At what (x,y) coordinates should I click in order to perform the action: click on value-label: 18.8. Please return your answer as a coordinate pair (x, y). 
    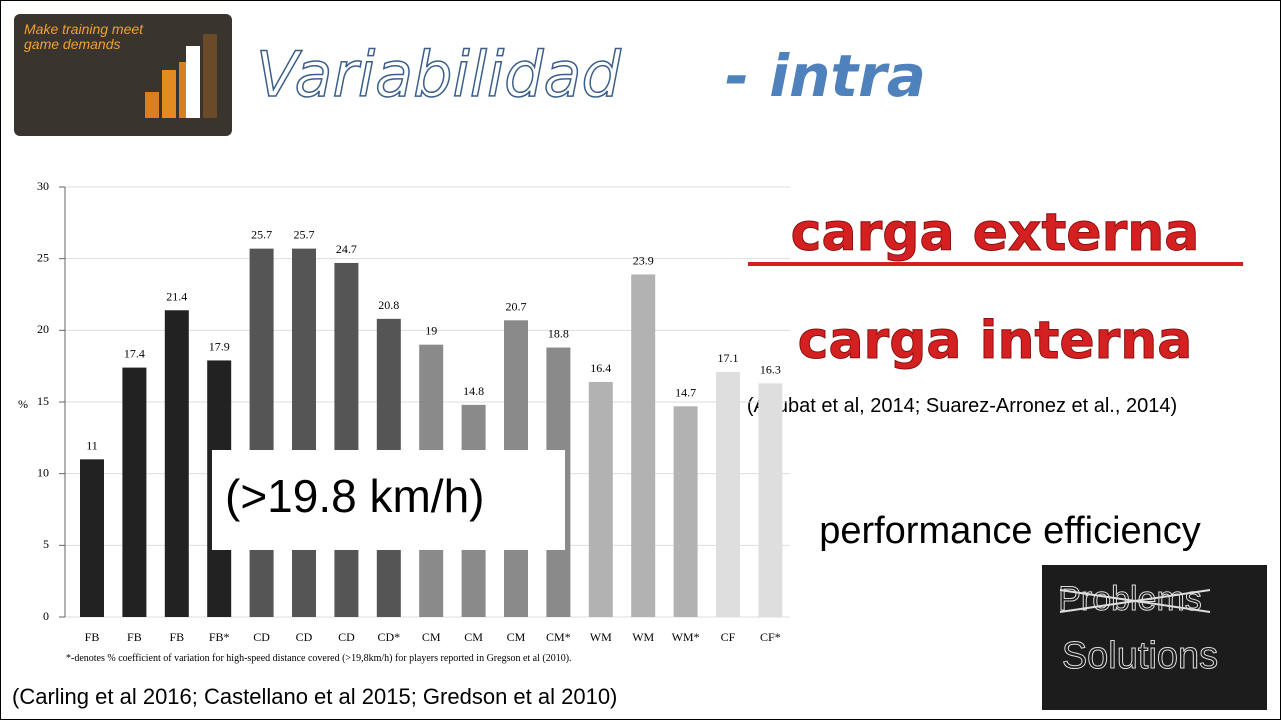
    Looking at the image, I should click on (558, 334).